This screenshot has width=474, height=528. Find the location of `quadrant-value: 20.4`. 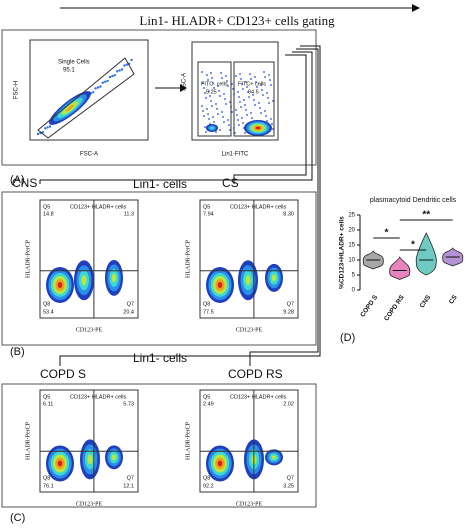

quadrant-value: 20.4 is located at coordinates (128, 312).